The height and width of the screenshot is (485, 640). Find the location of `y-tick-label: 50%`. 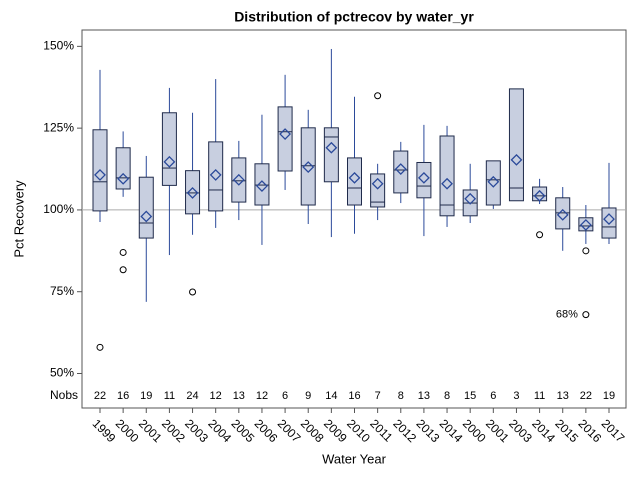

y-tick-label: 50% is located at coordinates (62, 373).